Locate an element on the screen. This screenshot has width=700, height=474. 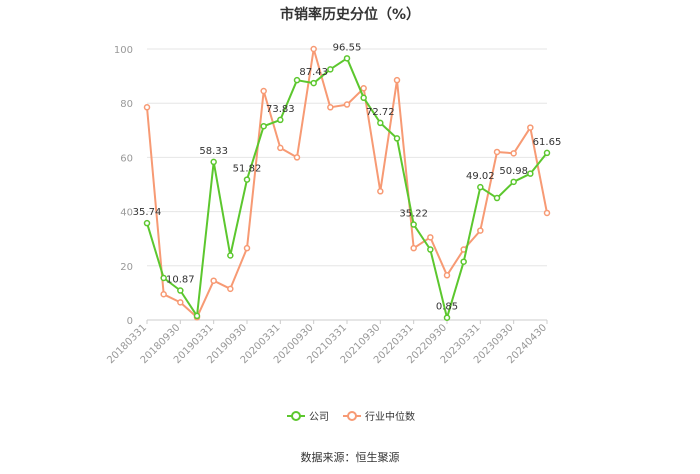
data-label: 72.72 is located at coordinates (380, 112).